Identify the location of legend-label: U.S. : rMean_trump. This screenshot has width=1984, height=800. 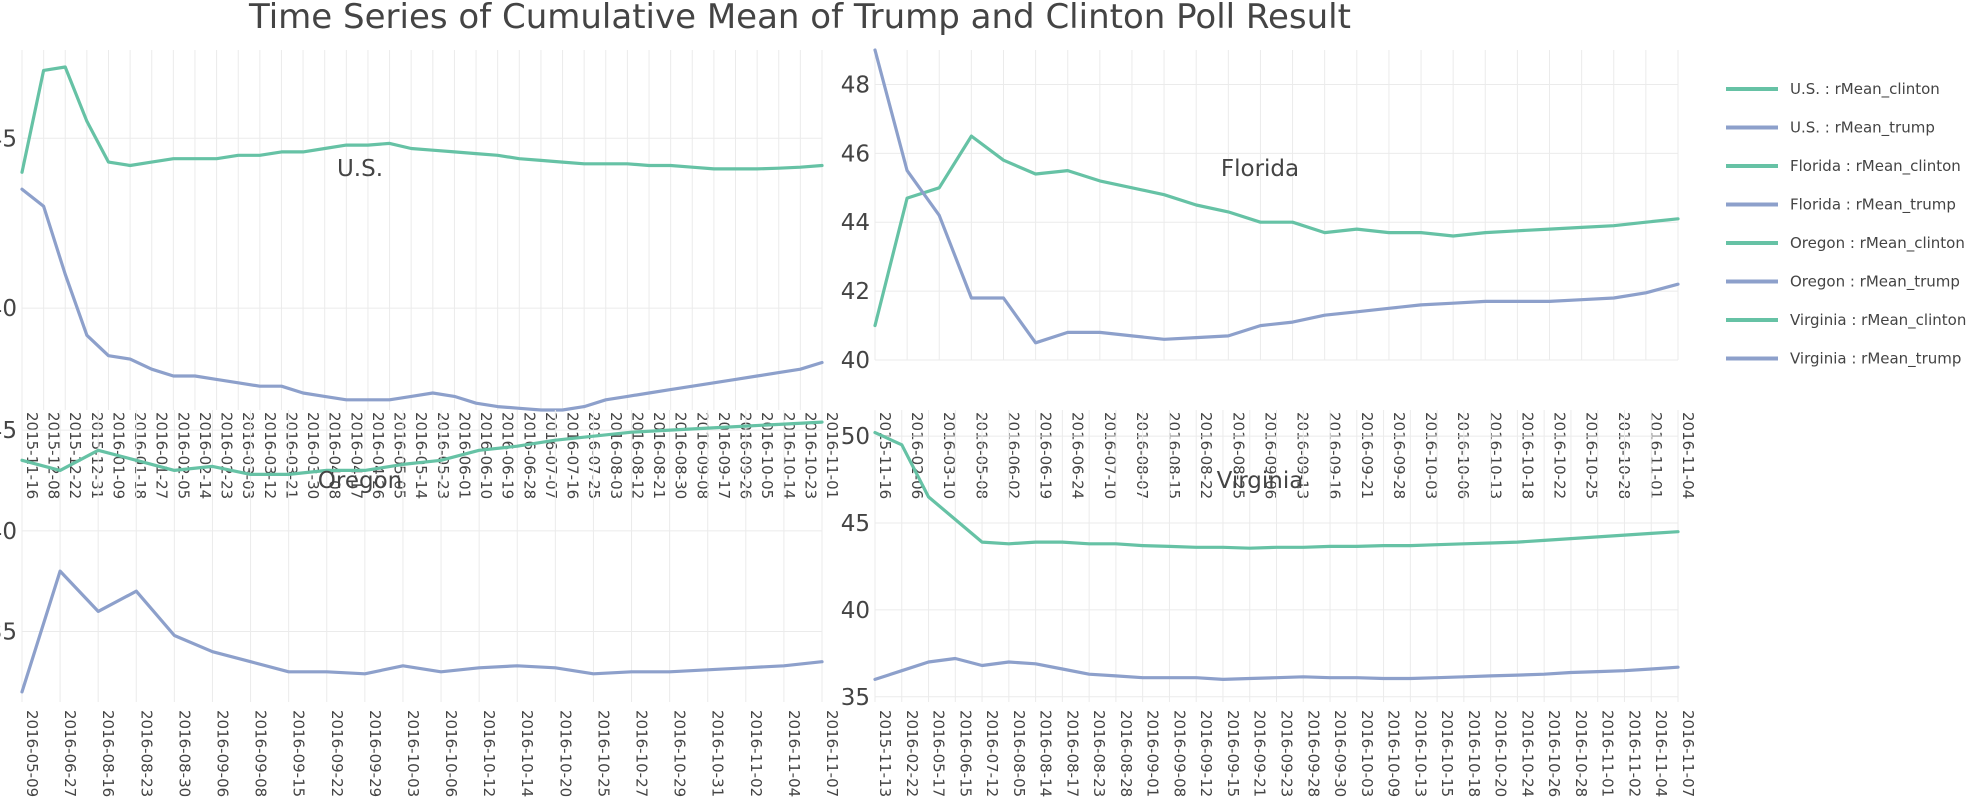
(1862, 128).